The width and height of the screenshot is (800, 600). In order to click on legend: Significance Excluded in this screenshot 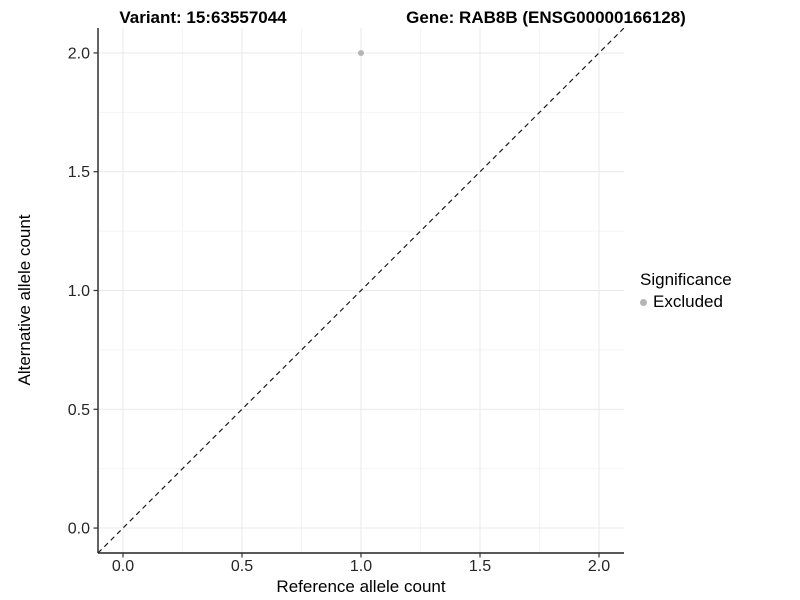, I will do `click(686, 291)`.